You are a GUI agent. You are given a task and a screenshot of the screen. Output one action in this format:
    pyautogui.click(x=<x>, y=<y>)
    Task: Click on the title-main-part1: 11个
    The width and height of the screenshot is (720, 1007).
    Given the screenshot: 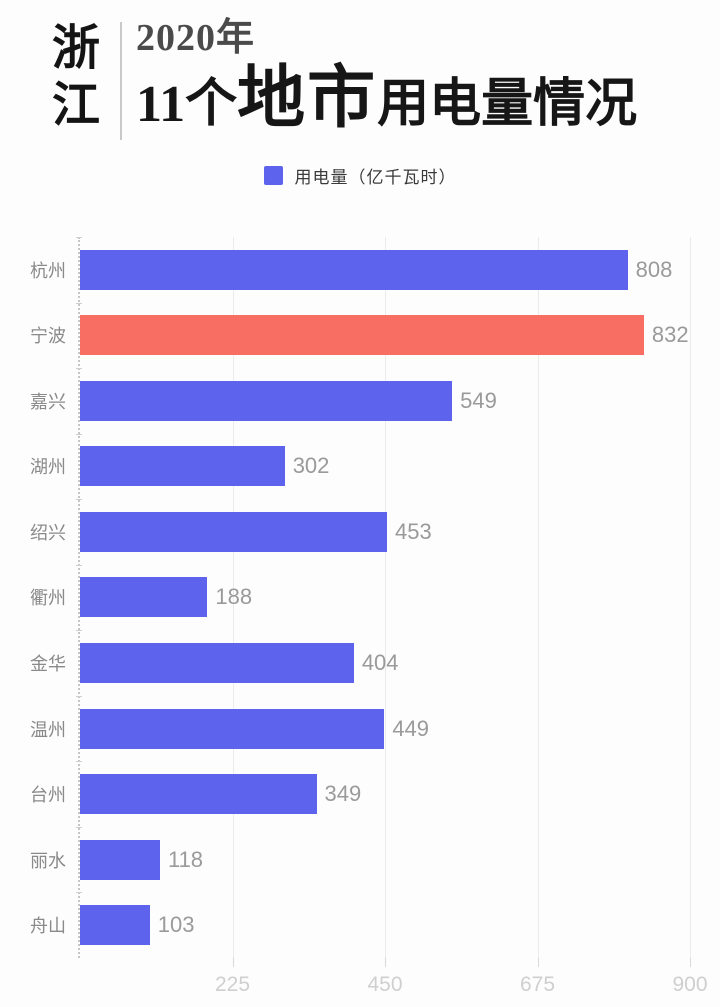 What is the action you would take?
    pyautogui.click(x=187, y=104)
    